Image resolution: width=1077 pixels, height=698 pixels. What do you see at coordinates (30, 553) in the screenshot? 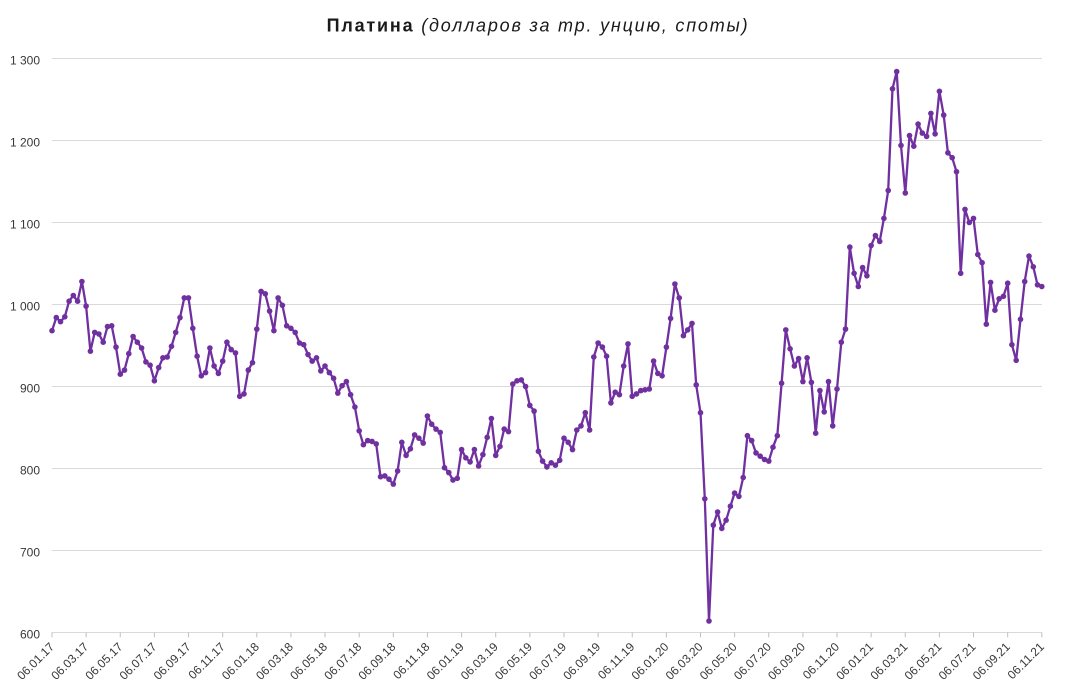
I see `svg-text: 700` at bounding box center [30, 553].